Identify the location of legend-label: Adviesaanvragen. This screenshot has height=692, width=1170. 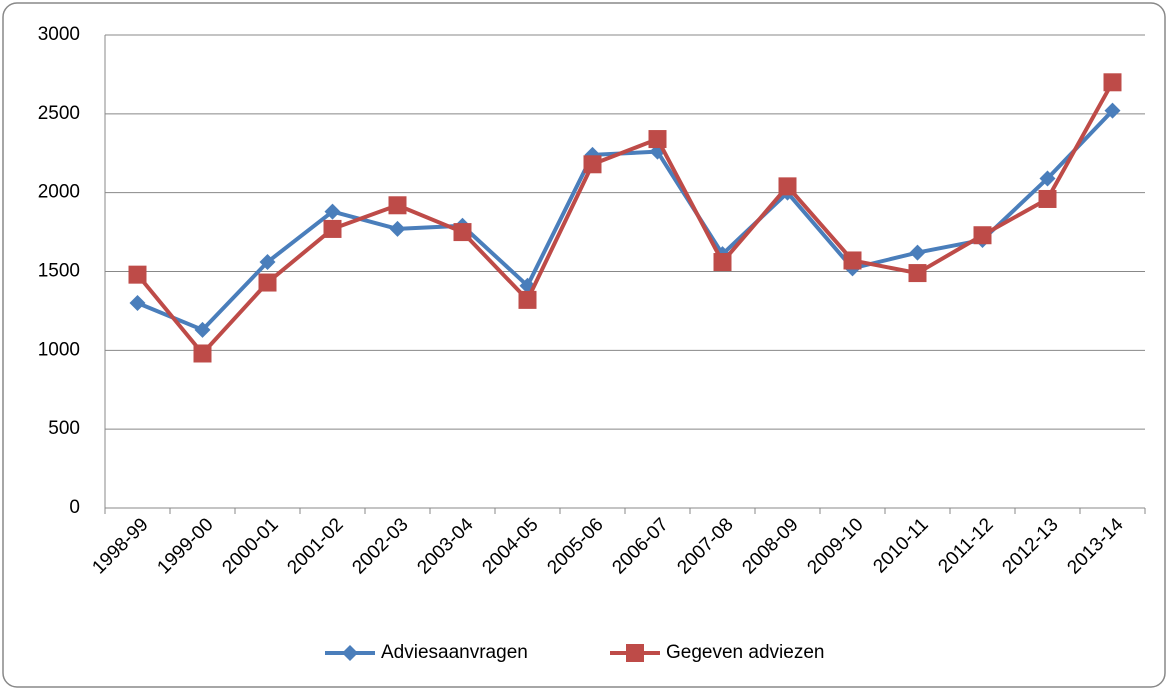
(454, 652).